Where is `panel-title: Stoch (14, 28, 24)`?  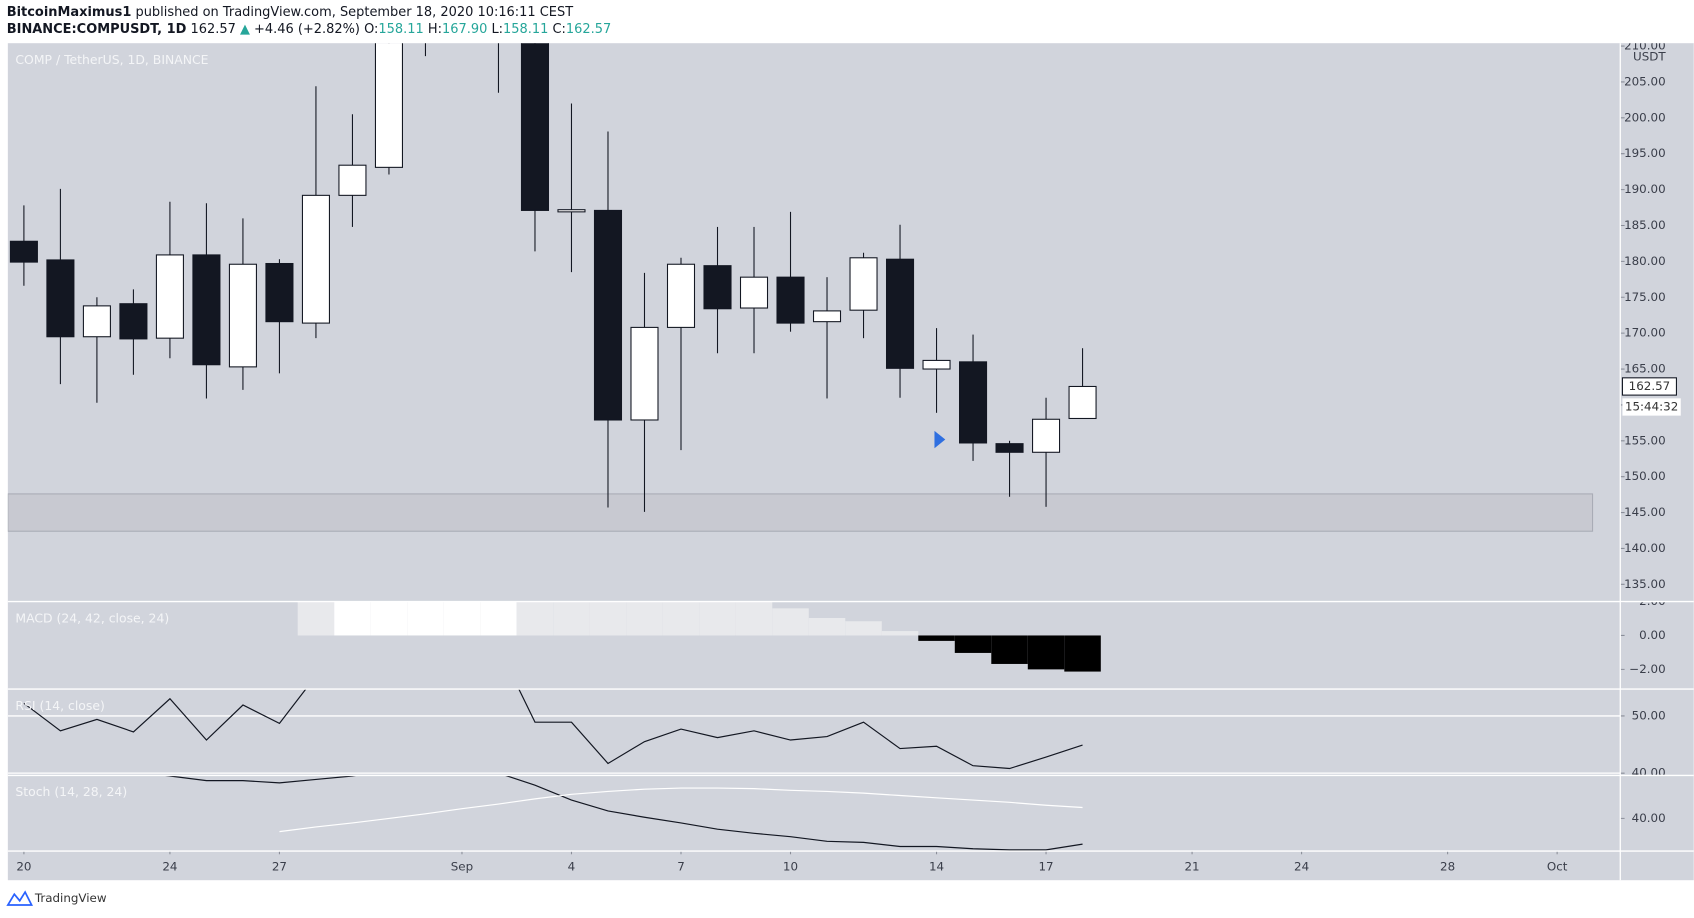 panel-title: Stoch (14, 28, 24) is located at coordinates (71, 791).